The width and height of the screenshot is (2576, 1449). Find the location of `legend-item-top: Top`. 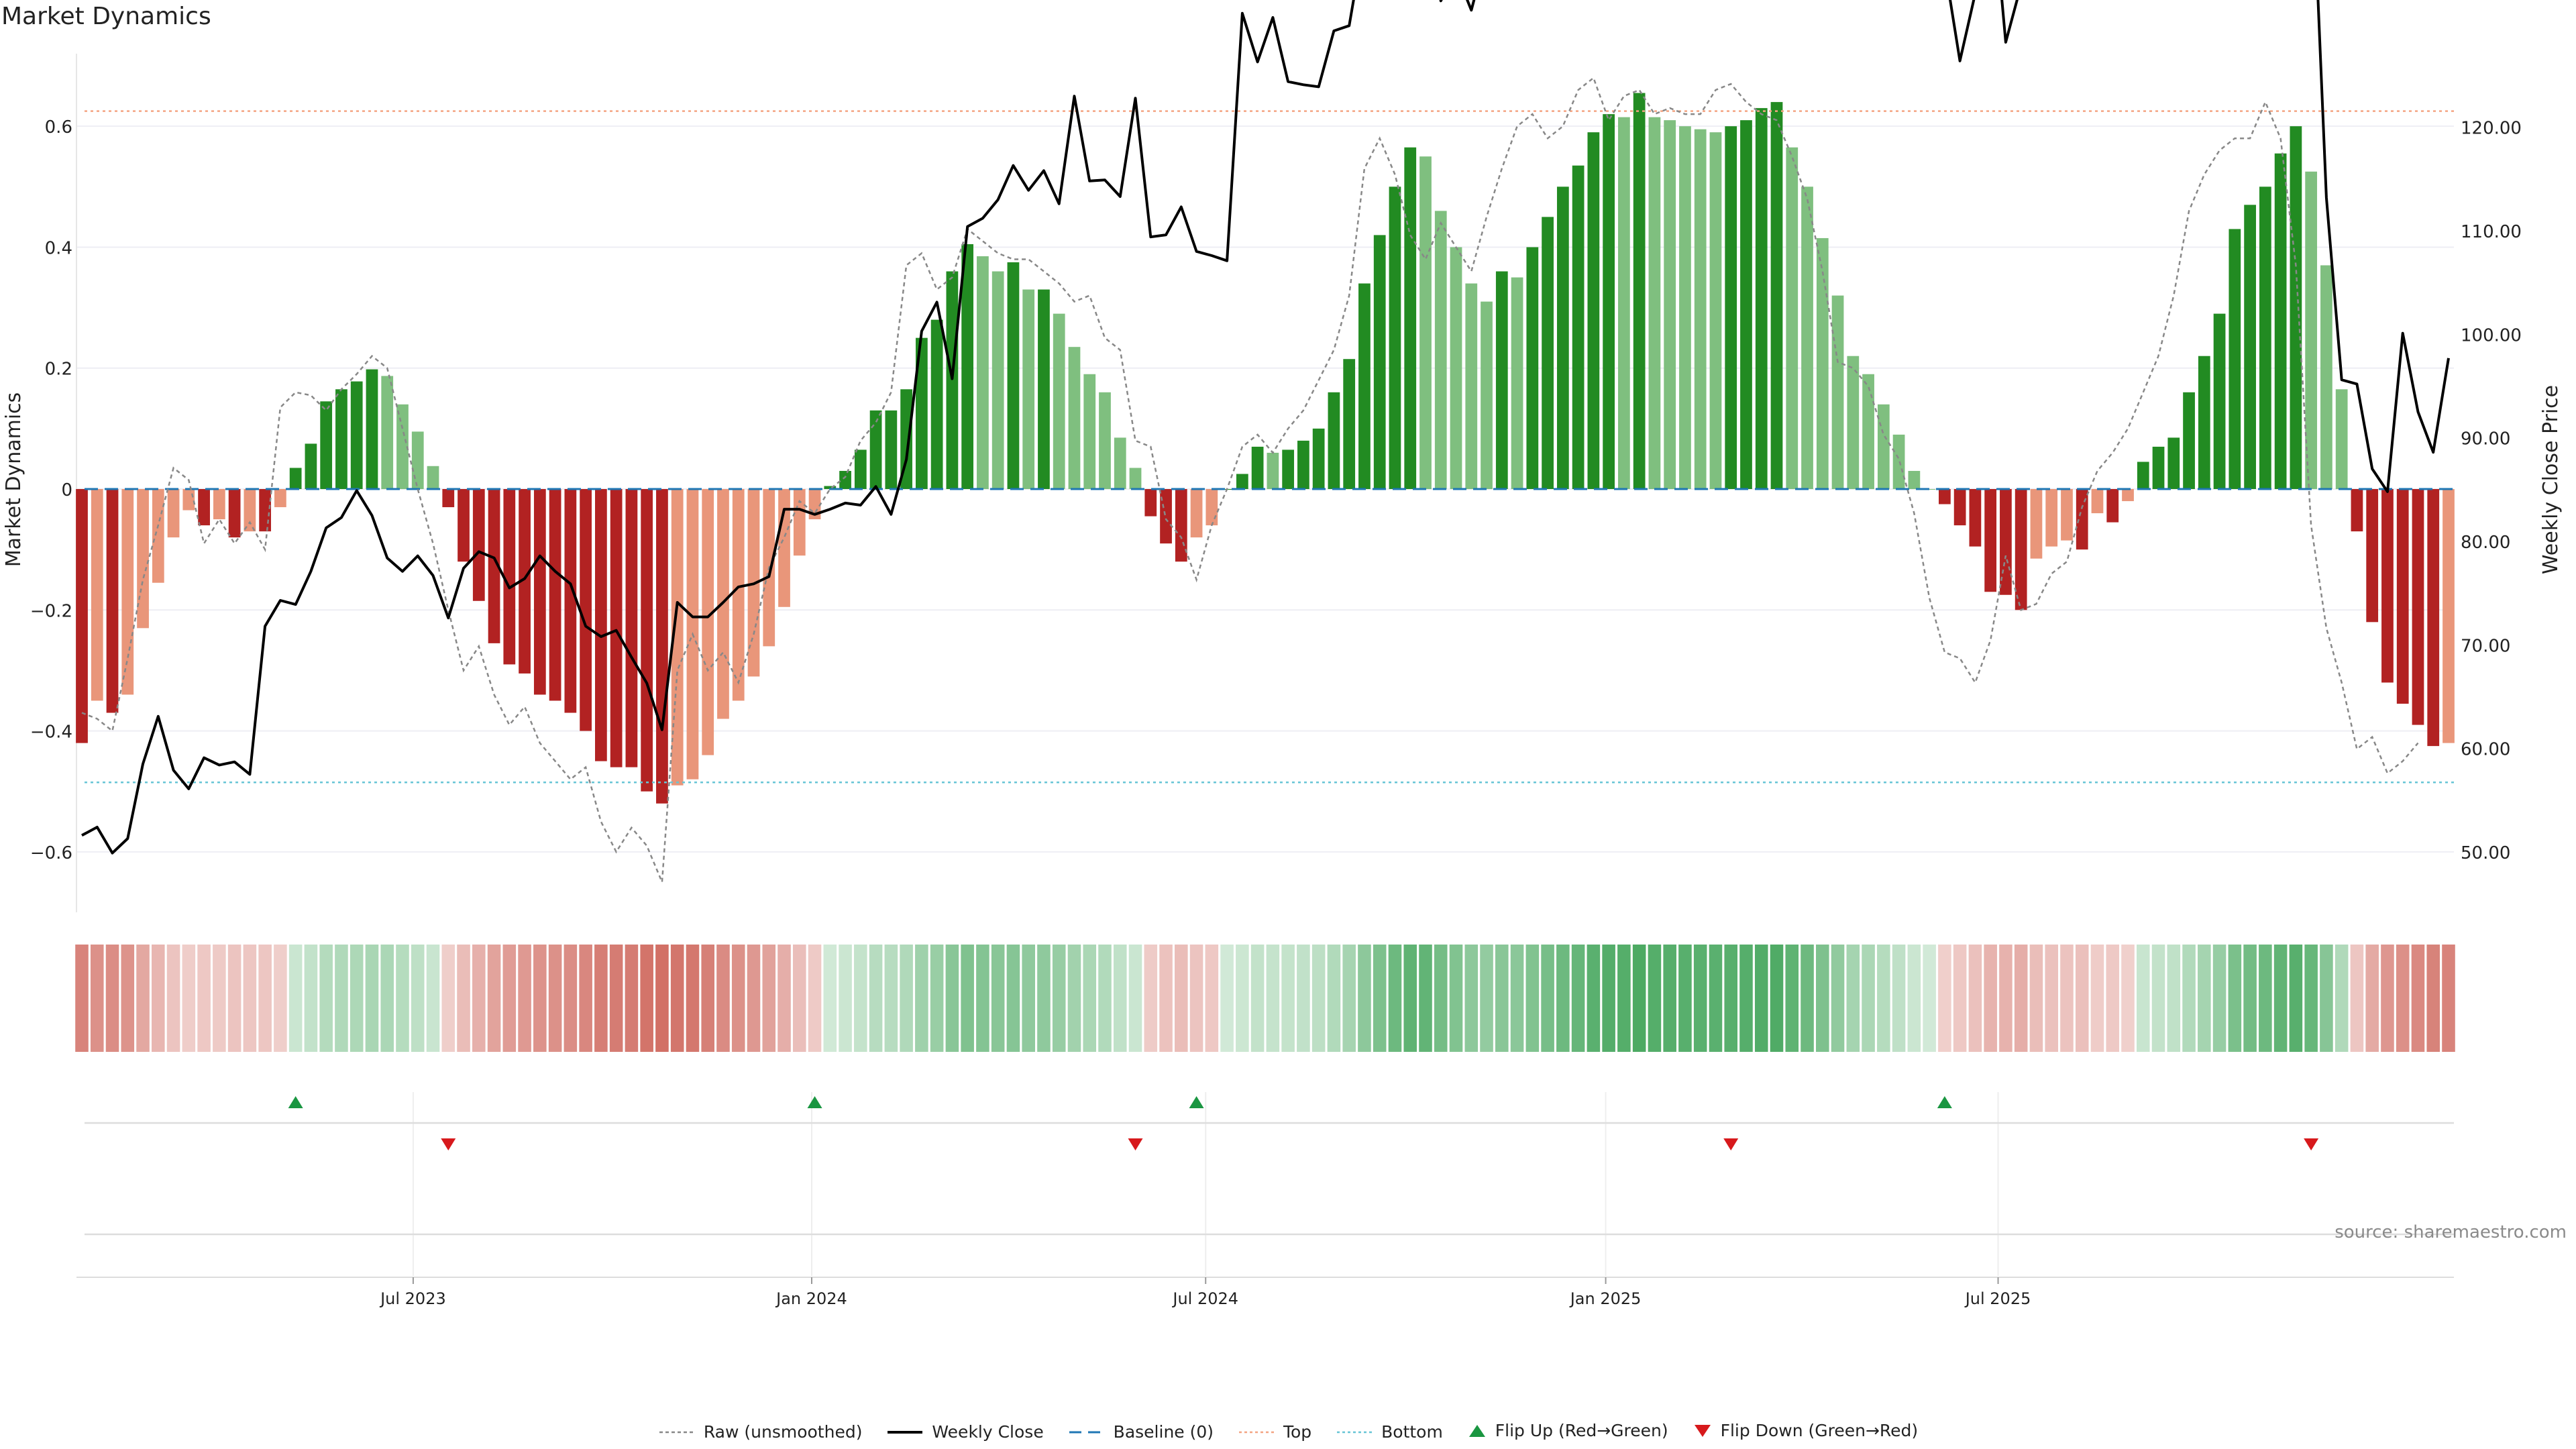

legend-item-top: Top is located at coordinates (1274, 1432).